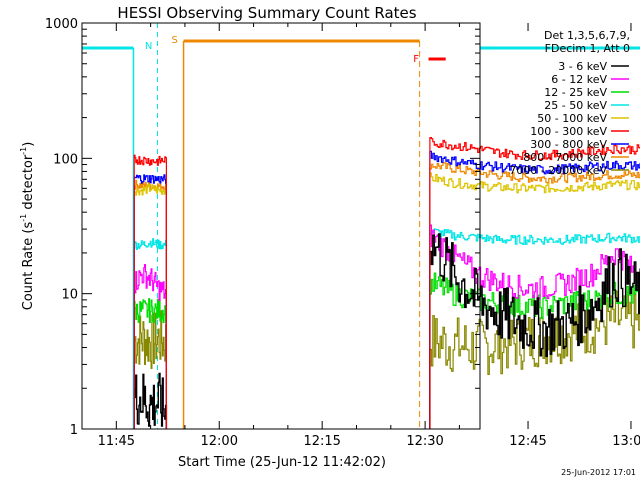  What do you see at coordinates (69, 295) in the screenshot?
I see `y-tick-label: 10` at bounding box center [69, 295].